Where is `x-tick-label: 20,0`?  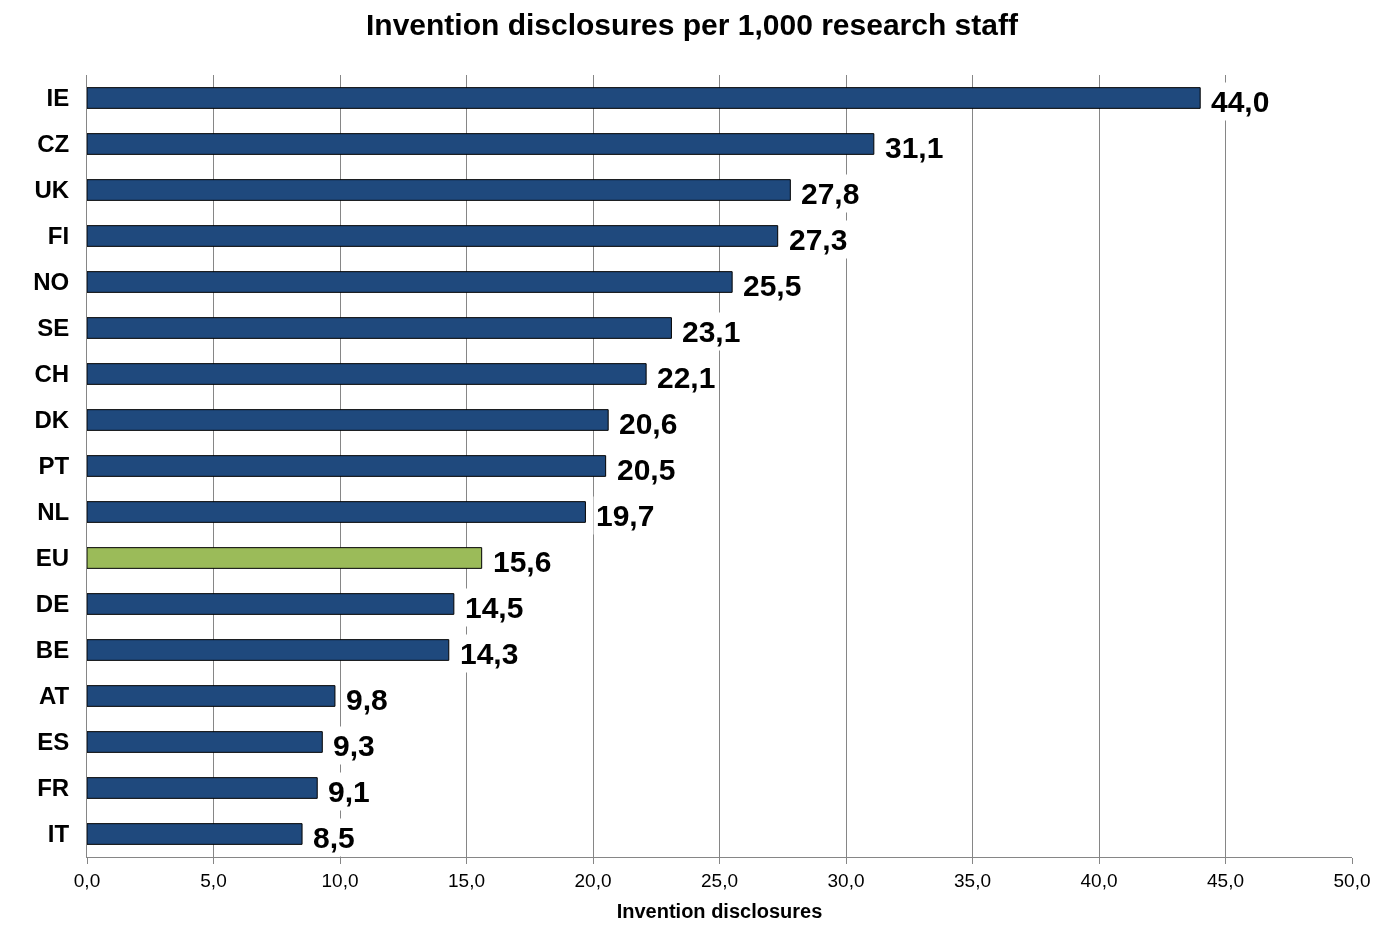 x-tick-label: 20,0 is located at coordinates (593, 880).